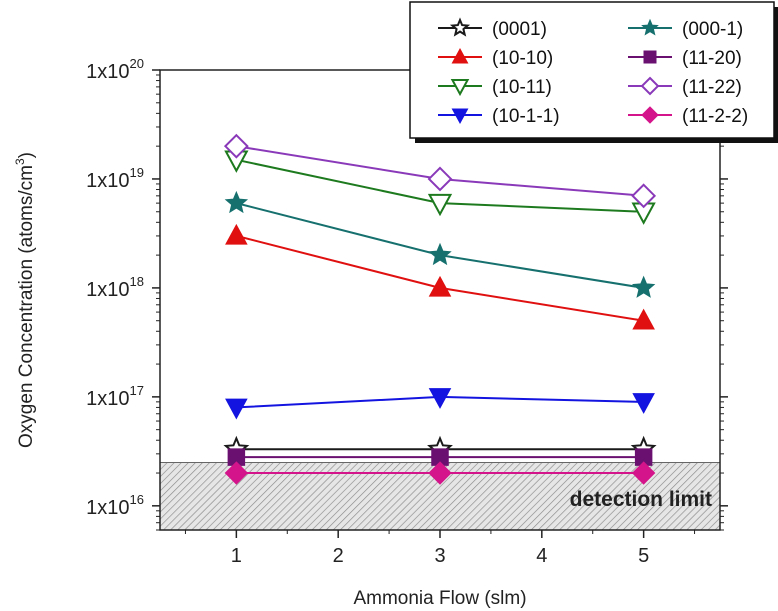 This screenshot has width=778, height=611. Describe the element at coordinates (522, 87) in the screenshot. I see `legend-label: (10-11)` at that location.